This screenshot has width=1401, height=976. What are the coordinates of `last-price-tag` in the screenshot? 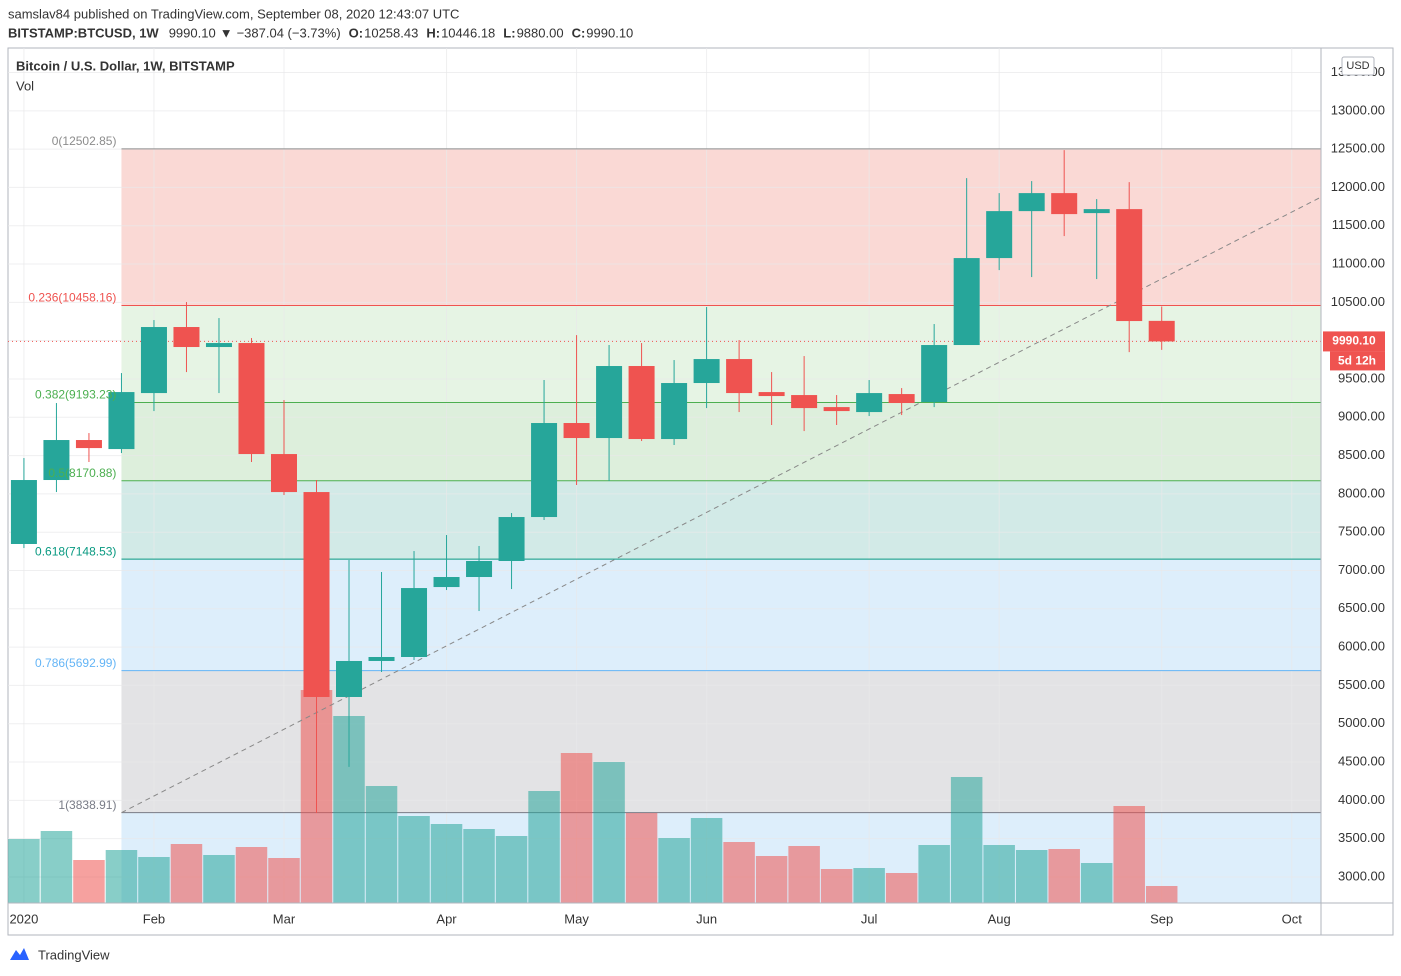 It's located at (1354, 341).